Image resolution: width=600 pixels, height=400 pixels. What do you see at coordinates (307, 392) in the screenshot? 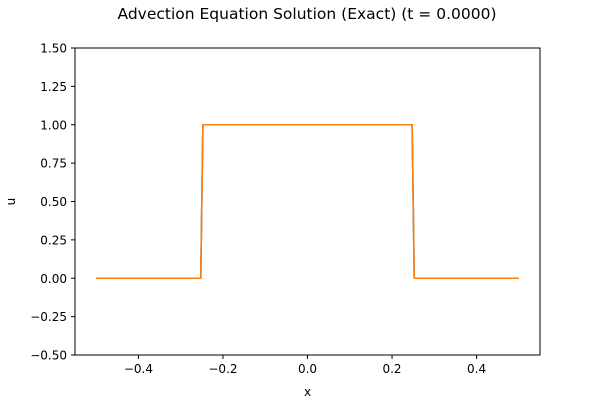
I see `x-axis-label: x` at bounding box center [307, 392].